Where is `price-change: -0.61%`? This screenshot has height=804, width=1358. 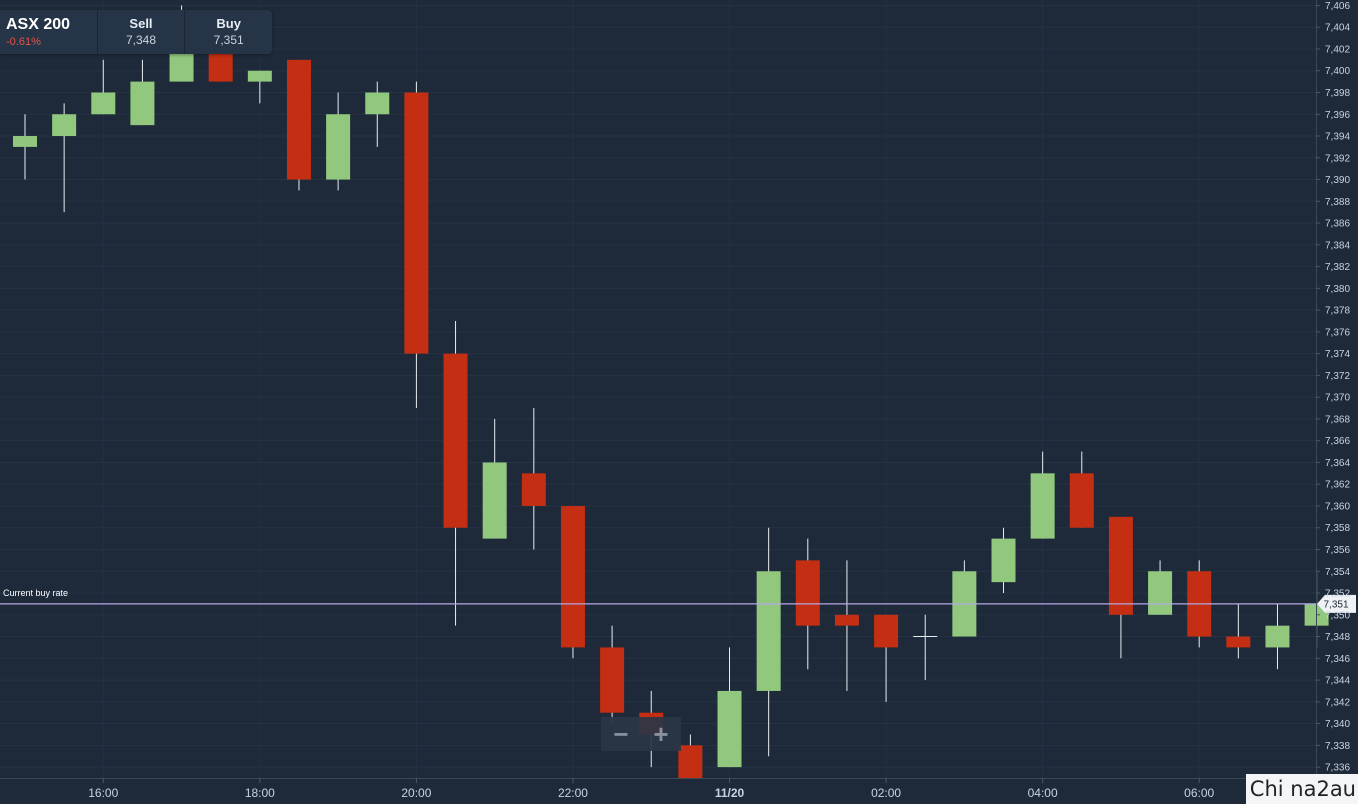
price-change: -0.61% is located at coordinates (23, 41).